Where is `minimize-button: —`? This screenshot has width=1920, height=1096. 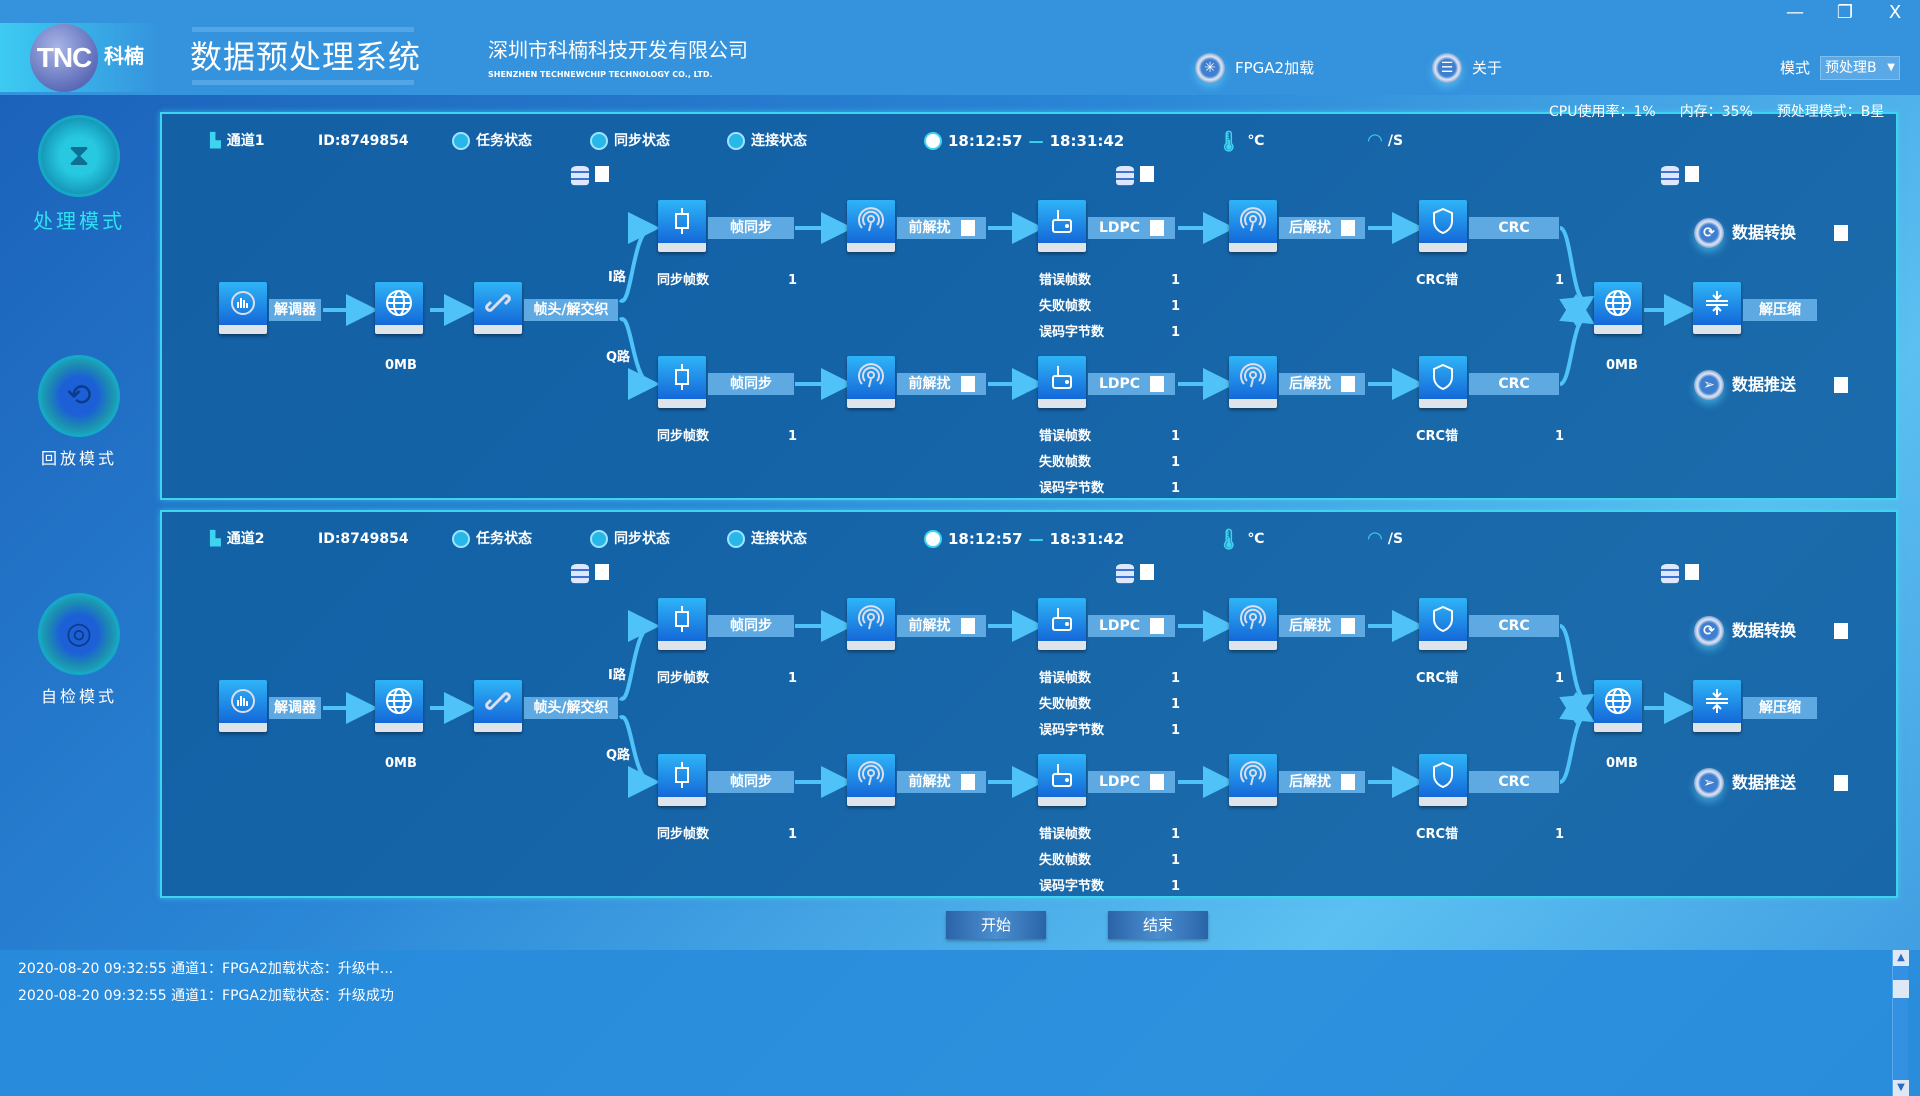 minimize-button: — is located at coordinates (1795, 12).